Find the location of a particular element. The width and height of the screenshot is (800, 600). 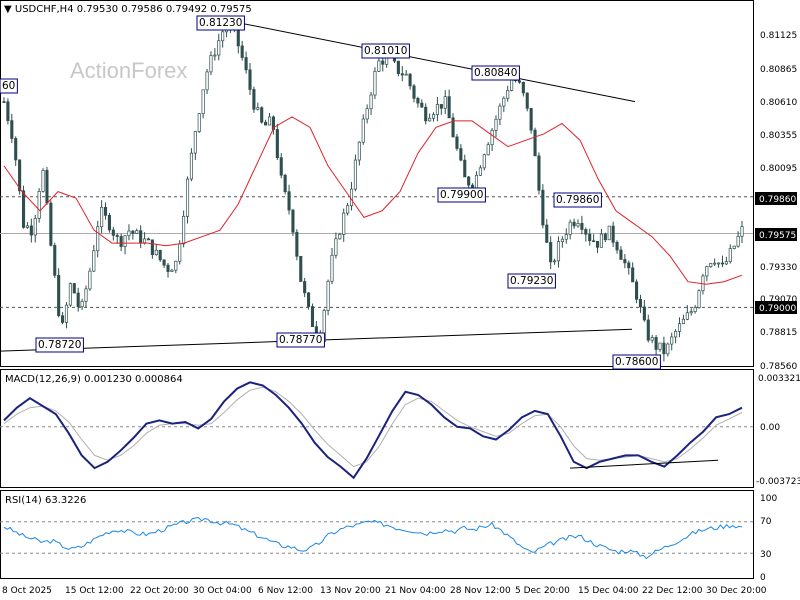

current-price-bg is located at coordinates (776, 234).